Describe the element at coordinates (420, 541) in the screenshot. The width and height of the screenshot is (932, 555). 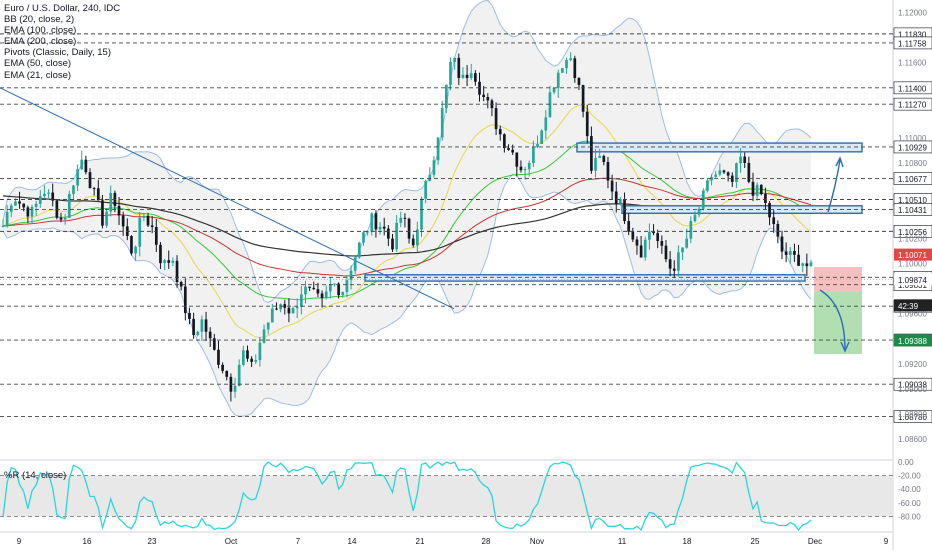
I see `time-tick-label: 21` at that location.